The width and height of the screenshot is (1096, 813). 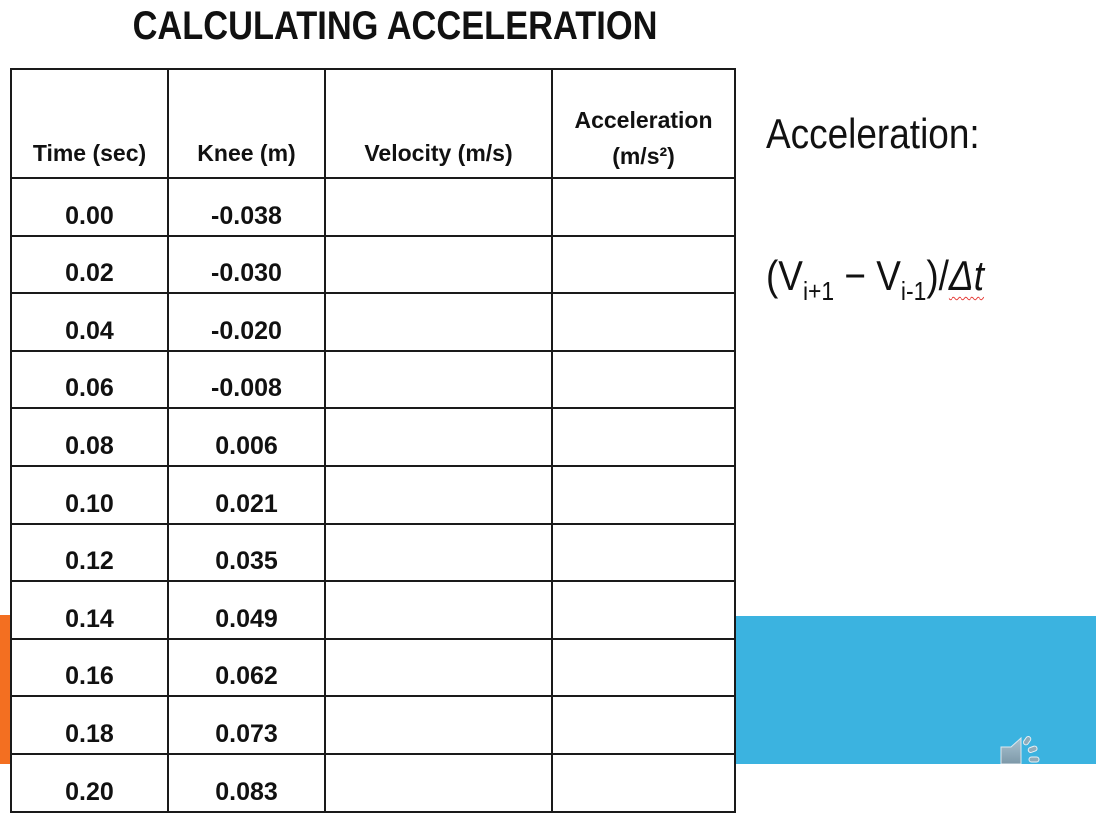 What do you see at coordinates (246, 264) in the screenshot?
I see `cell-knee: -0.030` at bounding box center [246, 264].